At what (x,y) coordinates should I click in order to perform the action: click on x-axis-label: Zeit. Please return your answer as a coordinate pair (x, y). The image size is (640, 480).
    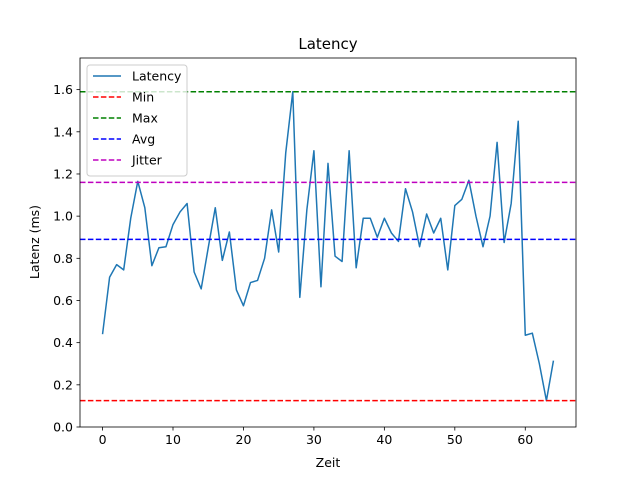
    Looking at the image, I should click on (328, 462).